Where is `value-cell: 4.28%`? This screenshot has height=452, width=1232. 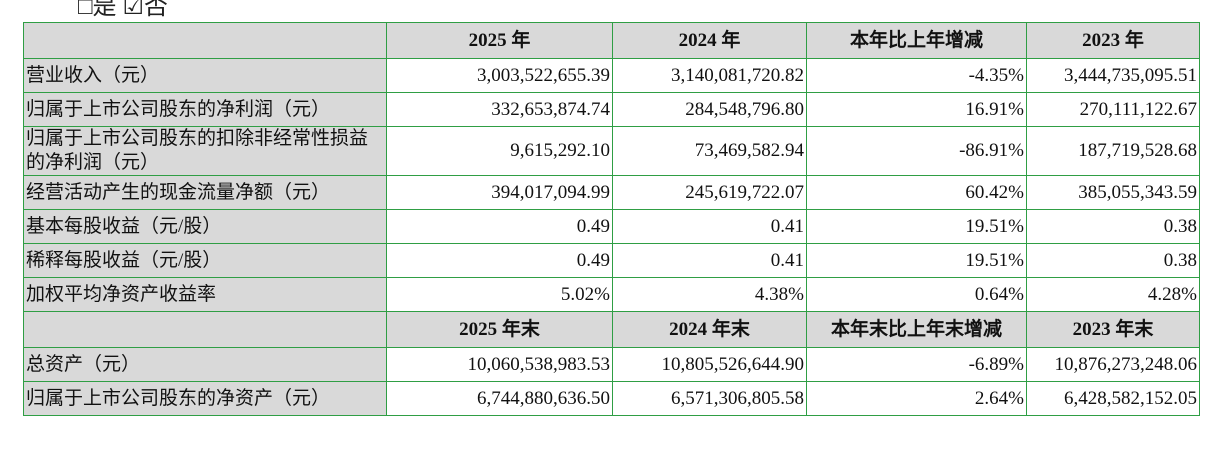
value-cell: 4.28% is located at coordinates (1113, 294).